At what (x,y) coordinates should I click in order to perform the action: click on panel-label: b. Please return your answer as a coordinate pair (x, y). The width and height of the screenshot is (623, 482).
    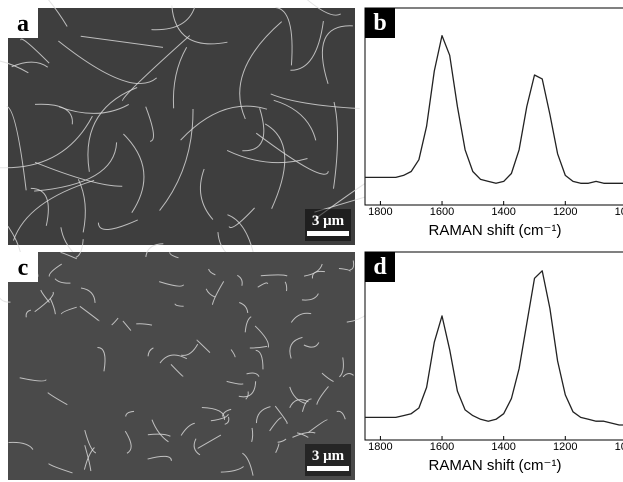
    Looking at the image, I should click on (379, 23).